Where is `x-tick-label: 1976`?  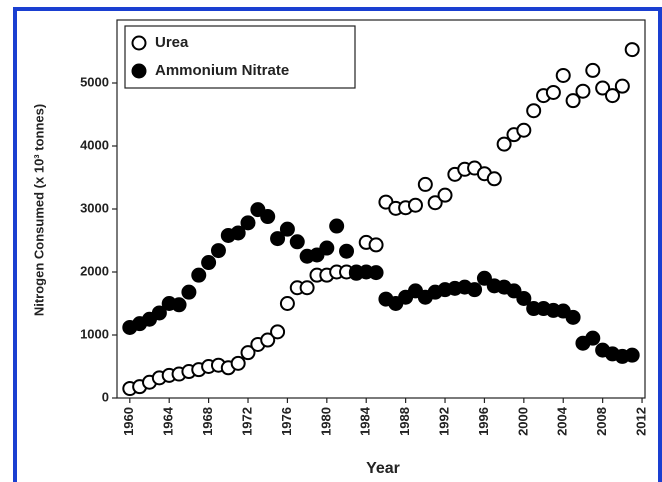 x-tick-label: 1976 is located at coordinates (286, 421).